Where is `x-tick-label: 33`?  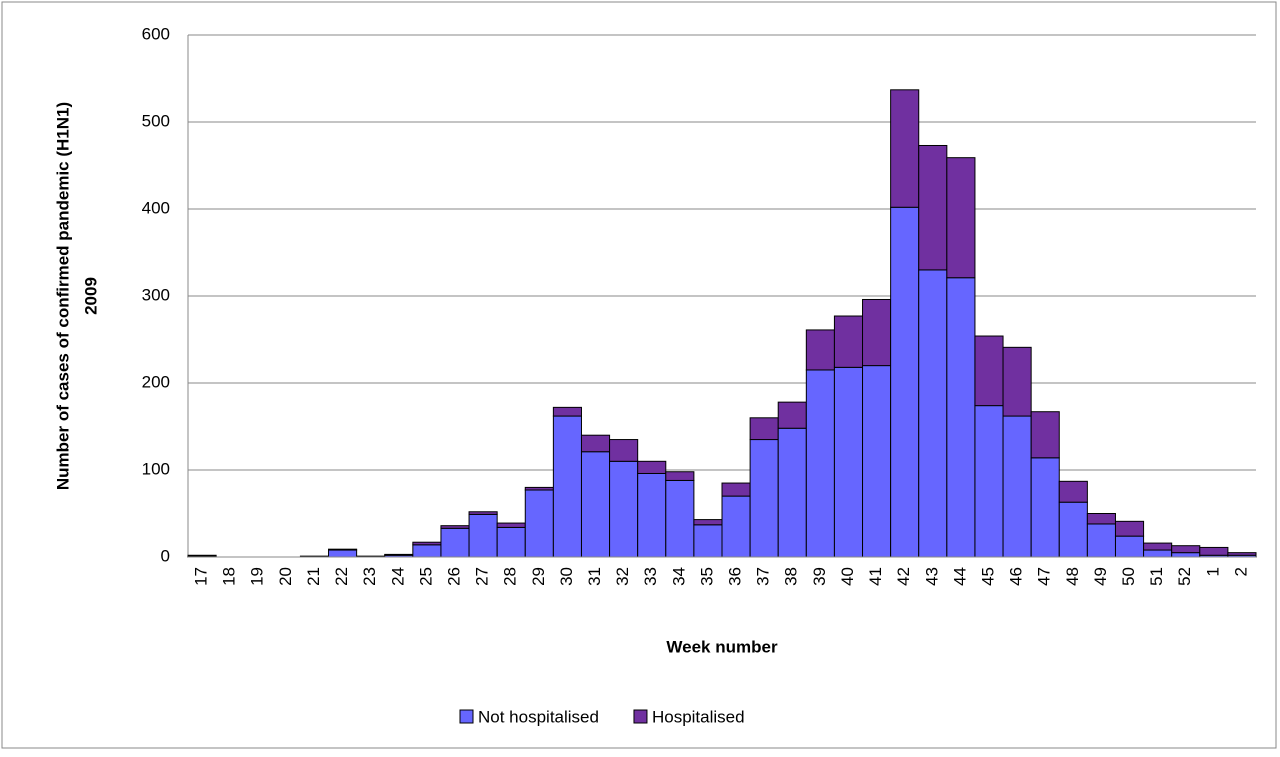 x-tick-label: 33 is located at coordinates (650, 576).